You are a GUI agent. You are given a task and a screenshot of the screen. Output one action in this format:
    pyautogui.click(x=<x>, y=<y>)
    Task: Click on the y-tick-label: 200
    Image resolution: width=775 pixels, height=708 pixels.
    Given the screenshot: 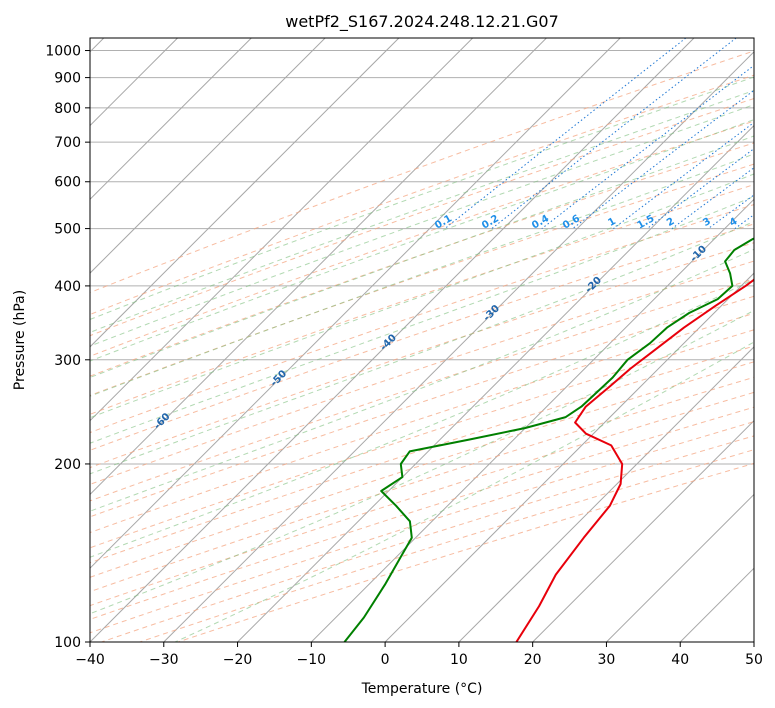 What is the action you would take?
    pyautogui.click(x=67, y=465)
    